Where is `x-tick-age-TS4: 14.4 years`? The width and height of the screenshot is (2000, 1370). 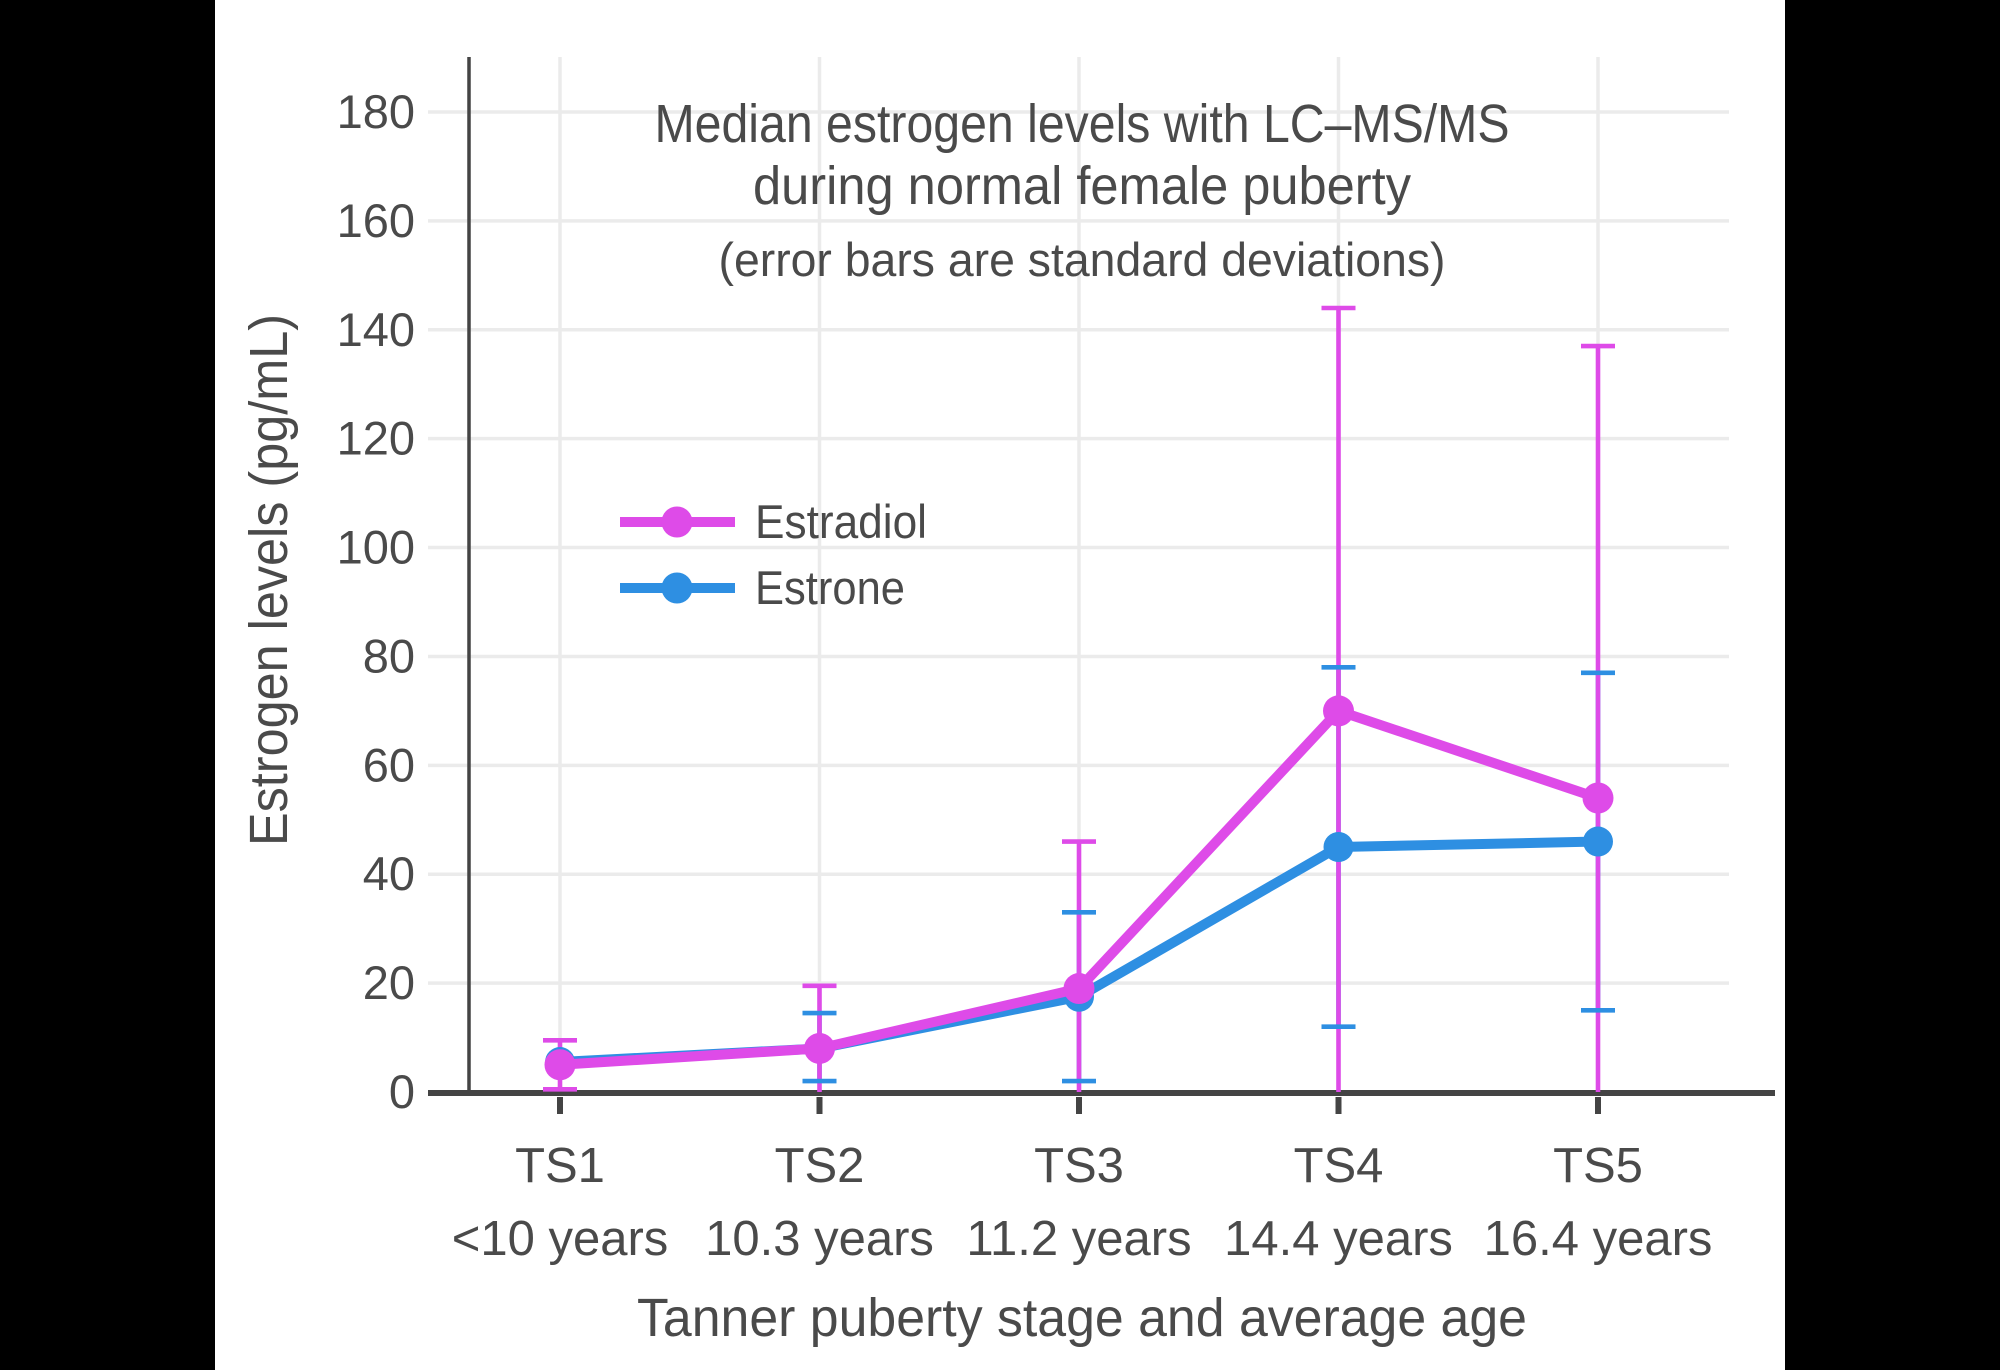 x-tick-age-TS4: 14.4 years is located at coordinates (1338, 1239).